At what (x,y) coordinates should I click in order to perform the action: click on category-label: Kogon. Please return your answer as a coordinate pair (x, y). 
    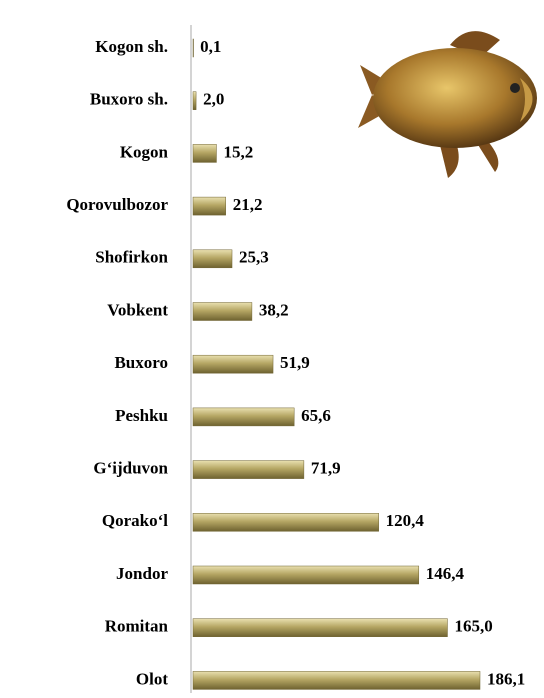
    Looking at the image, I should click on (144, 151).